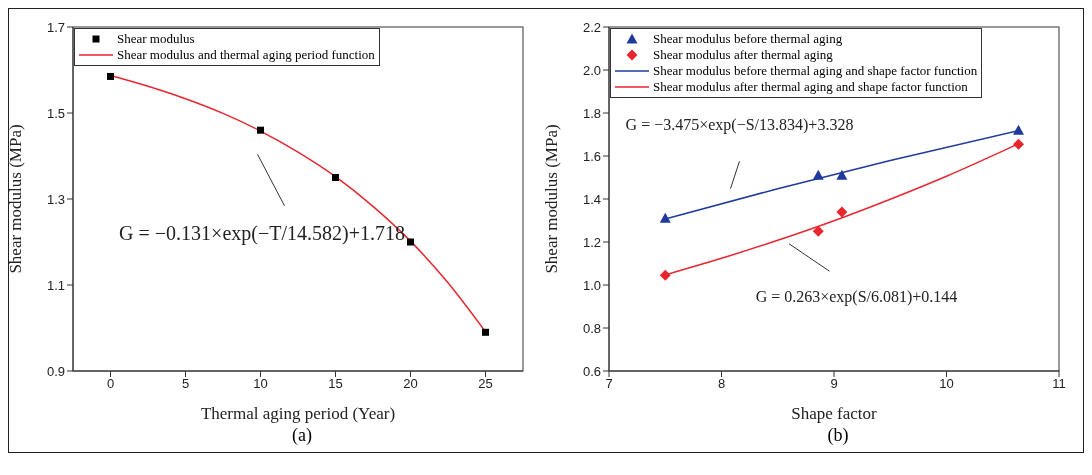  What do you see at coordinates (246, 55) in the screenshot?
I see `legend-label: Shear modulus and thermal aging period function` at bounding box center [246, 55].